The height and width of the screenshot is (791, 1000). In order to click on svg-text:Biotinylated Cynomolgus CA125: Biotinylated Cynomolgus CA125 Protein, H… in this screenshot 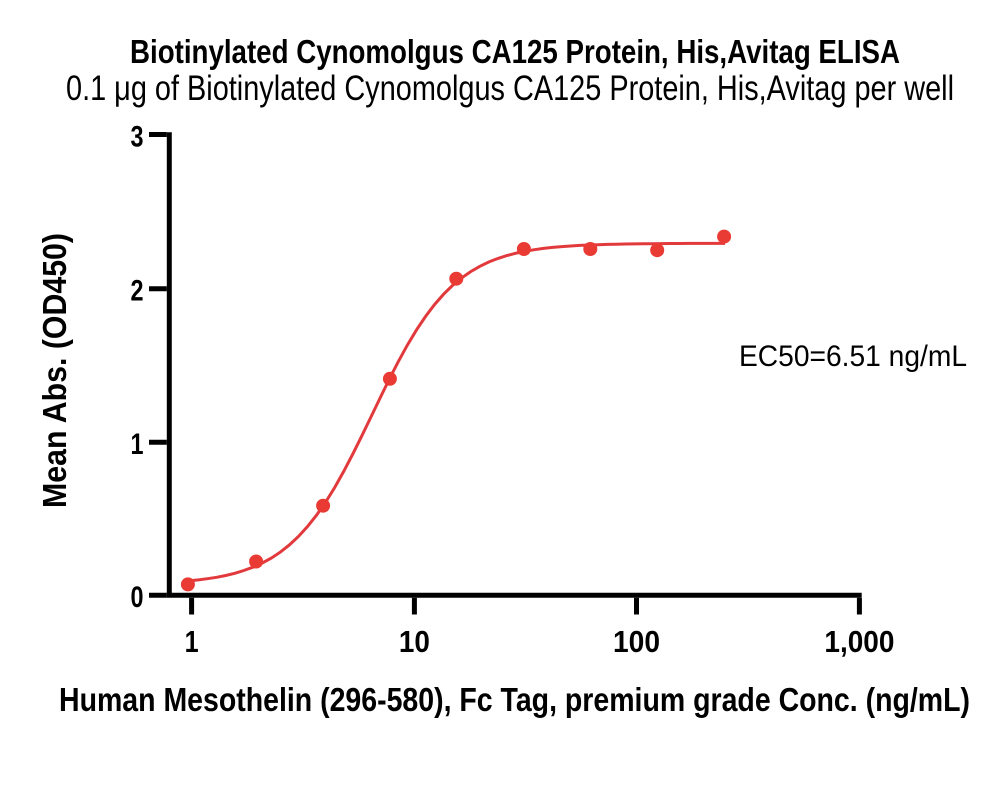, I will do `click(515, 51)`.